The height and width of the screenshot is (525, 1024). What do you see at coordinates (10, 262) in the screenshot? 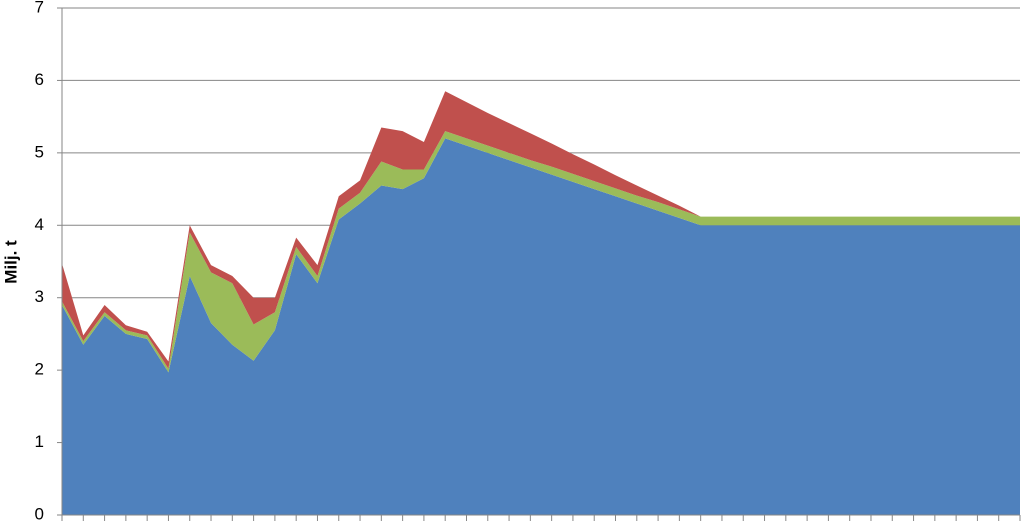
I see `y-axis-label: Milj. t` at bounding box center [10, 262].